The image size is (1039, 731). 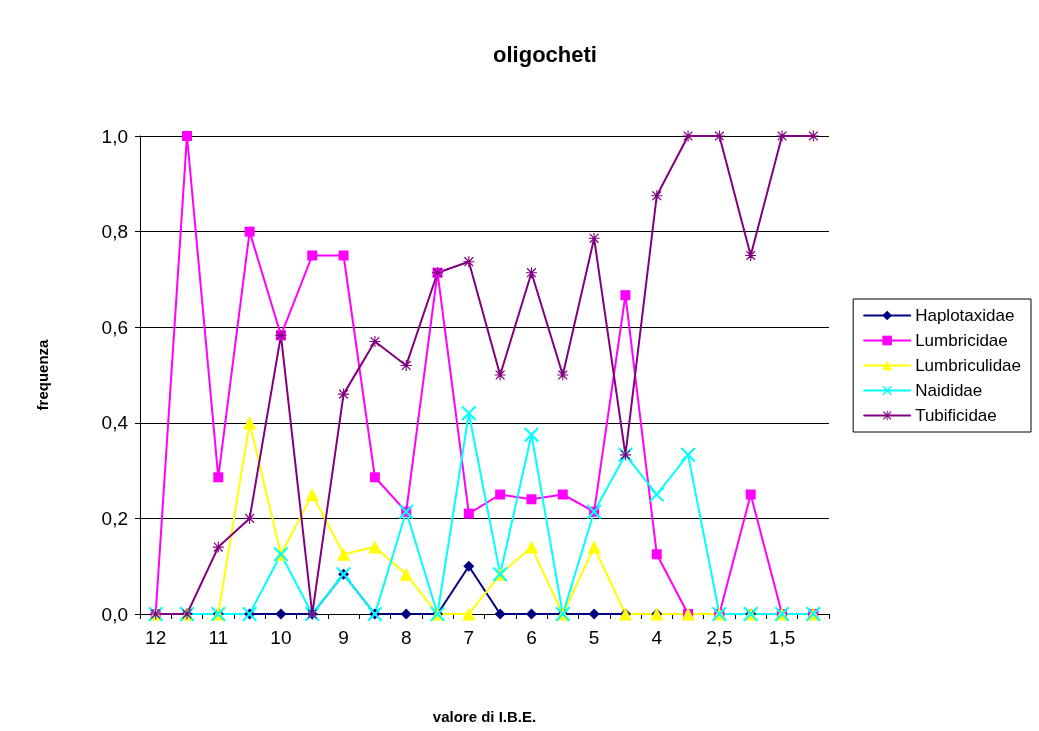 What do you see at coordinates (961, 340) in the screenshot?
I see `legend-label: Lumbricidae` at bounding box center [961, 340].